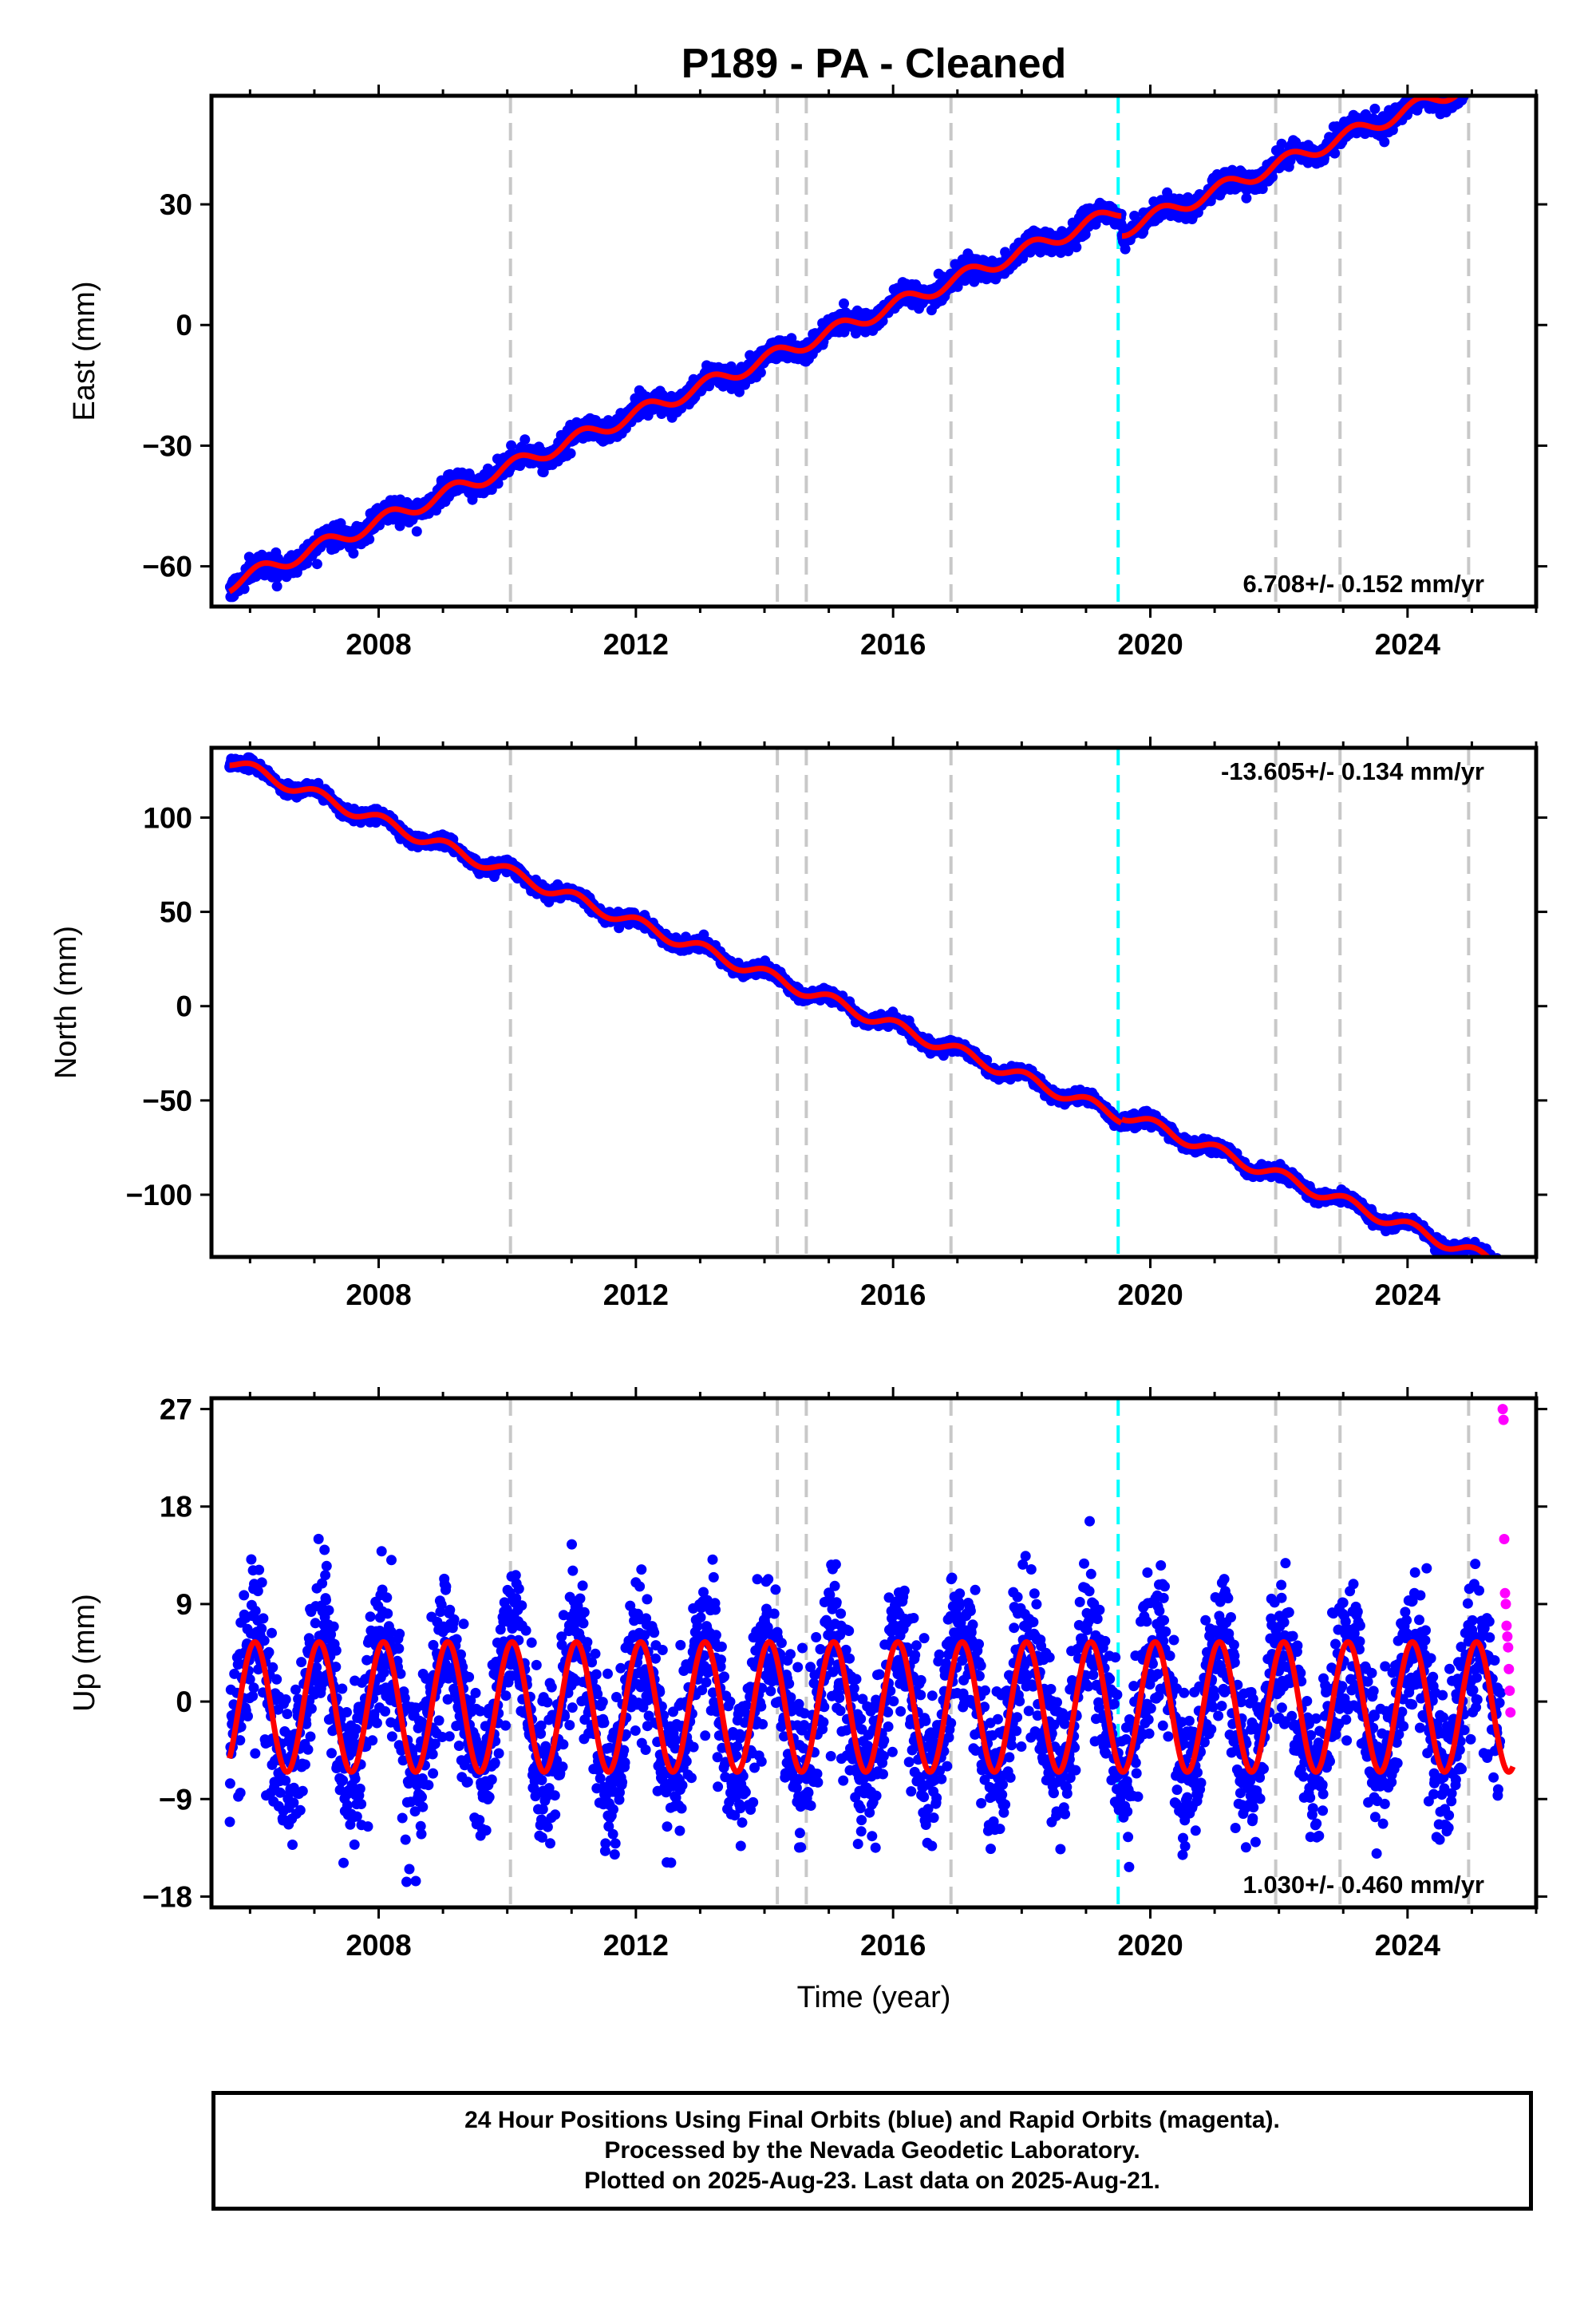 Image resolution: width=1596 pixels, height=2316 pixels. I want to click on east-y-tick-label: −60, so click(167, 567).